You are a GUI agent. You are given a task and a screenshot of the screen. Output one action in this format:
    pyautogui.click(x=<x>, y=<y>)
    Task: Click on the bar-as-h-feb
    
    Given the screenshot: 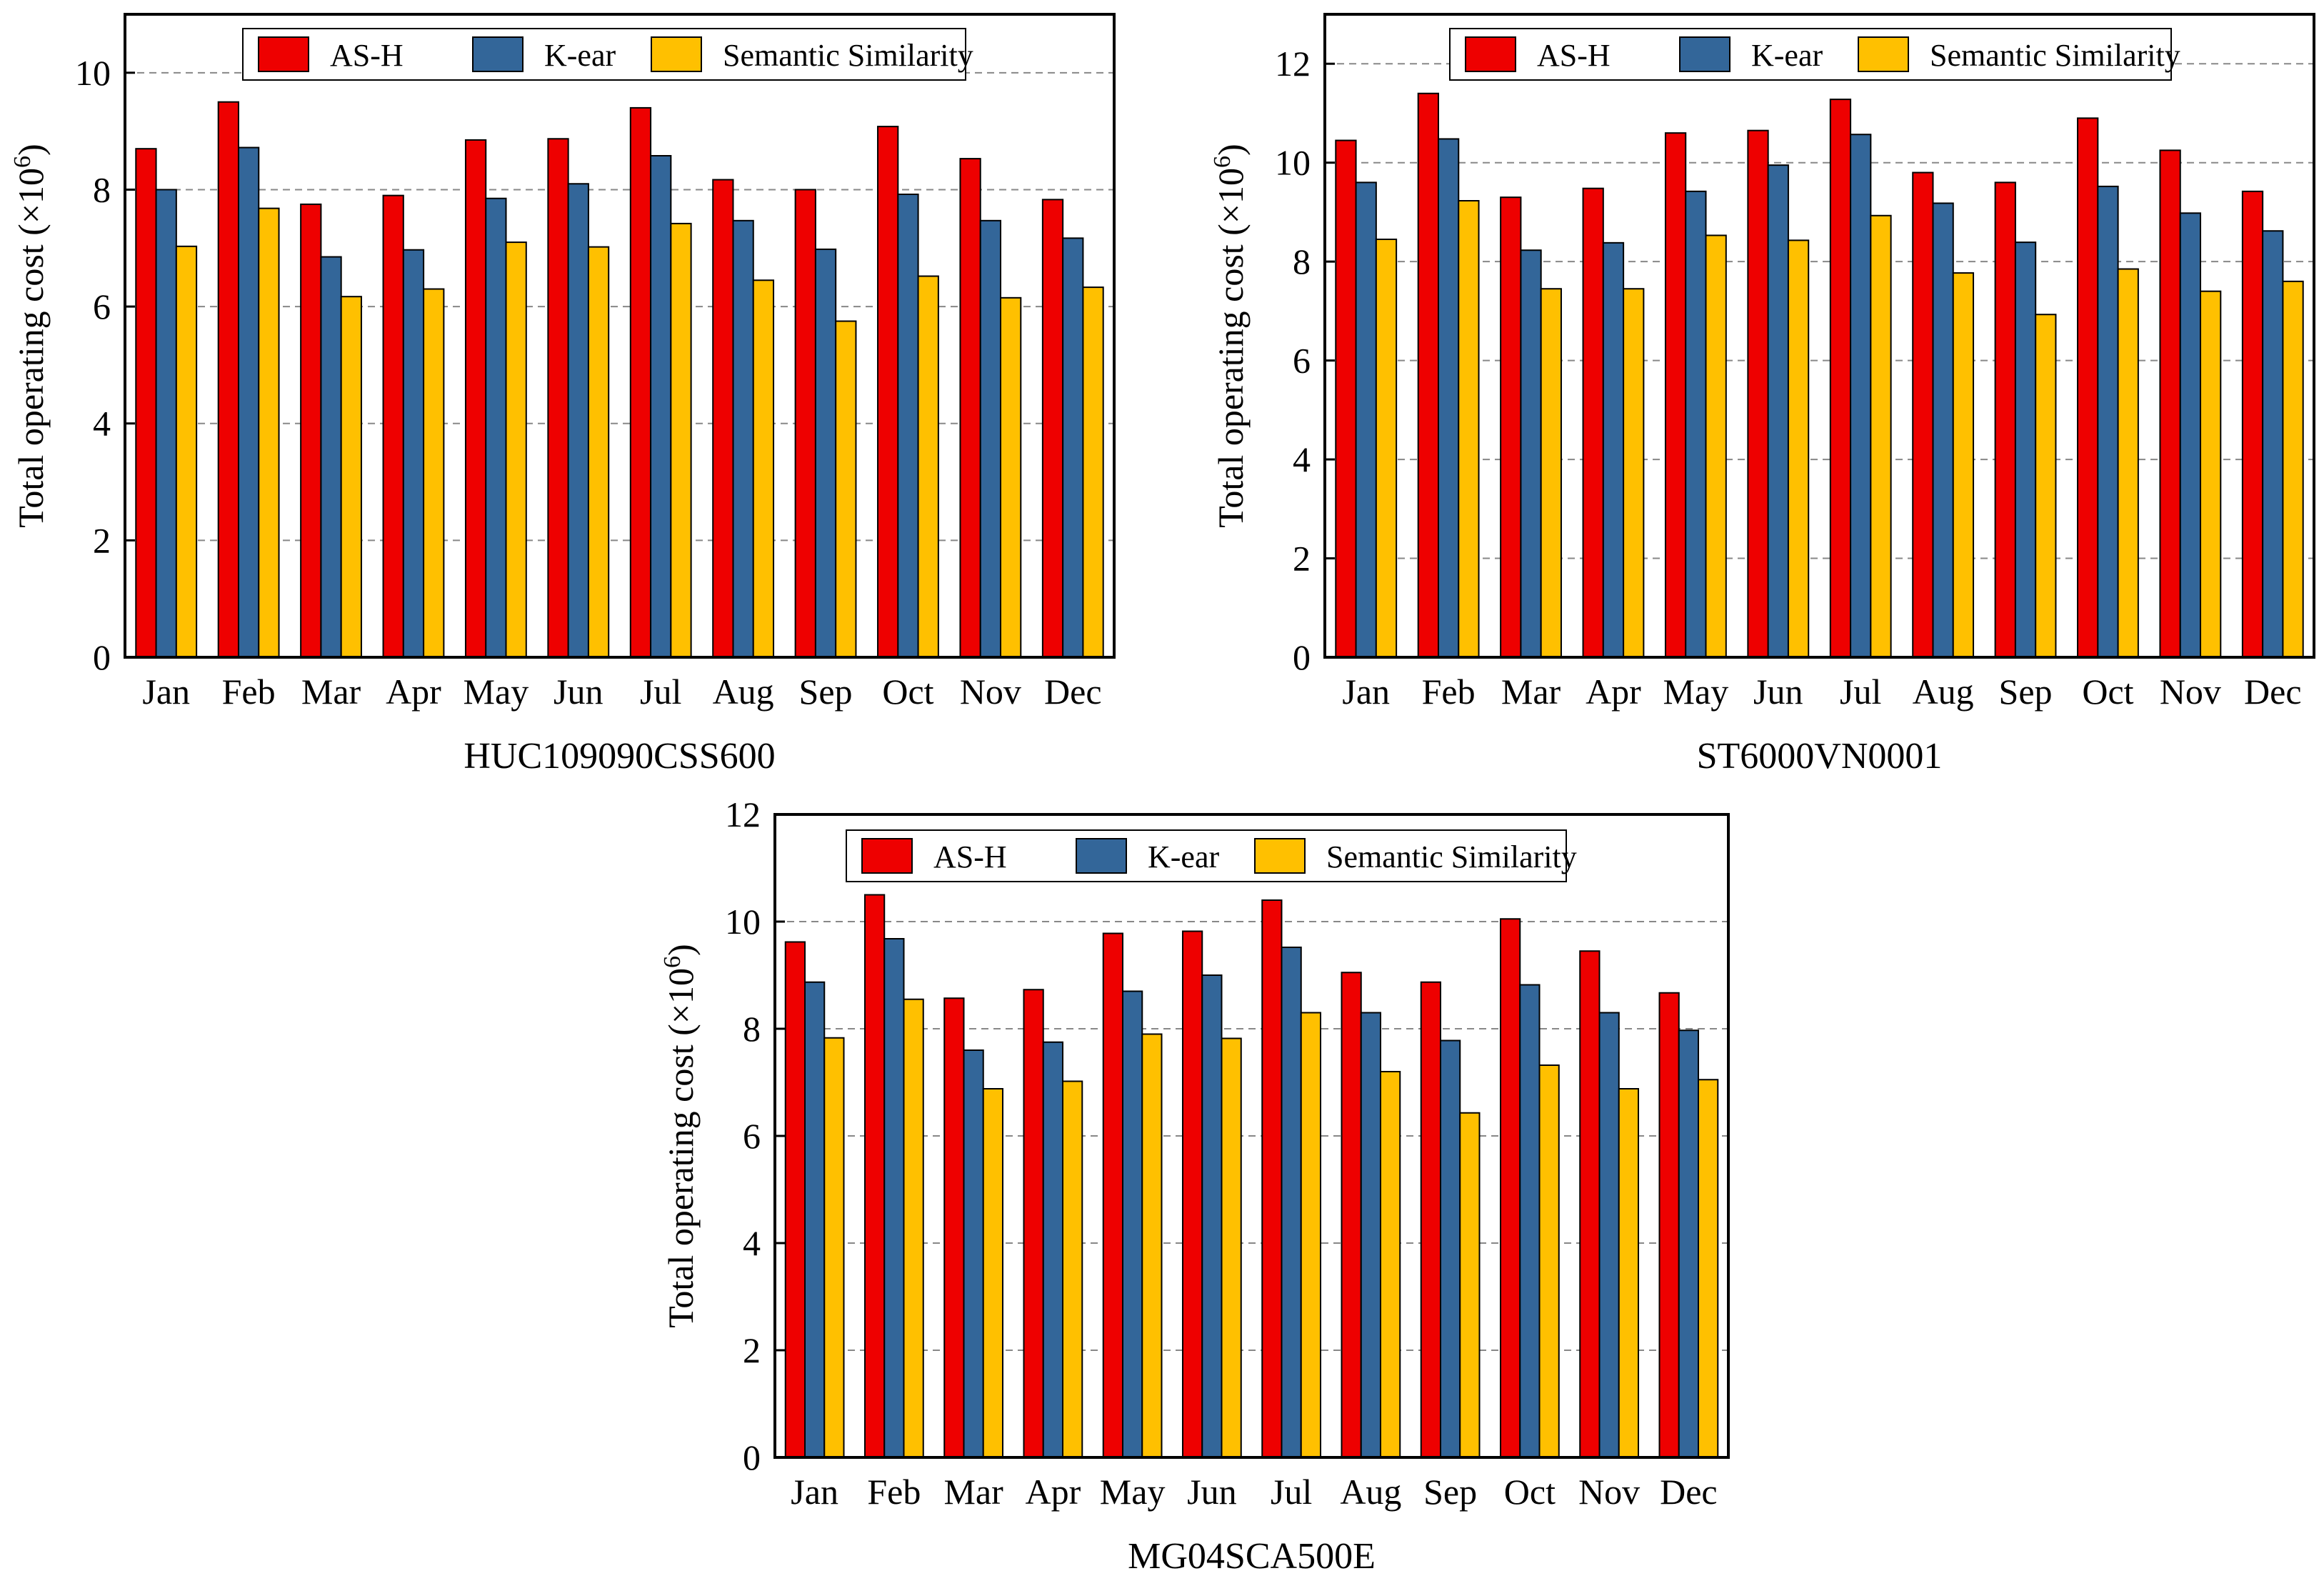 What is the action you would take?
    pyautogui.click(x=228, y=379)
    